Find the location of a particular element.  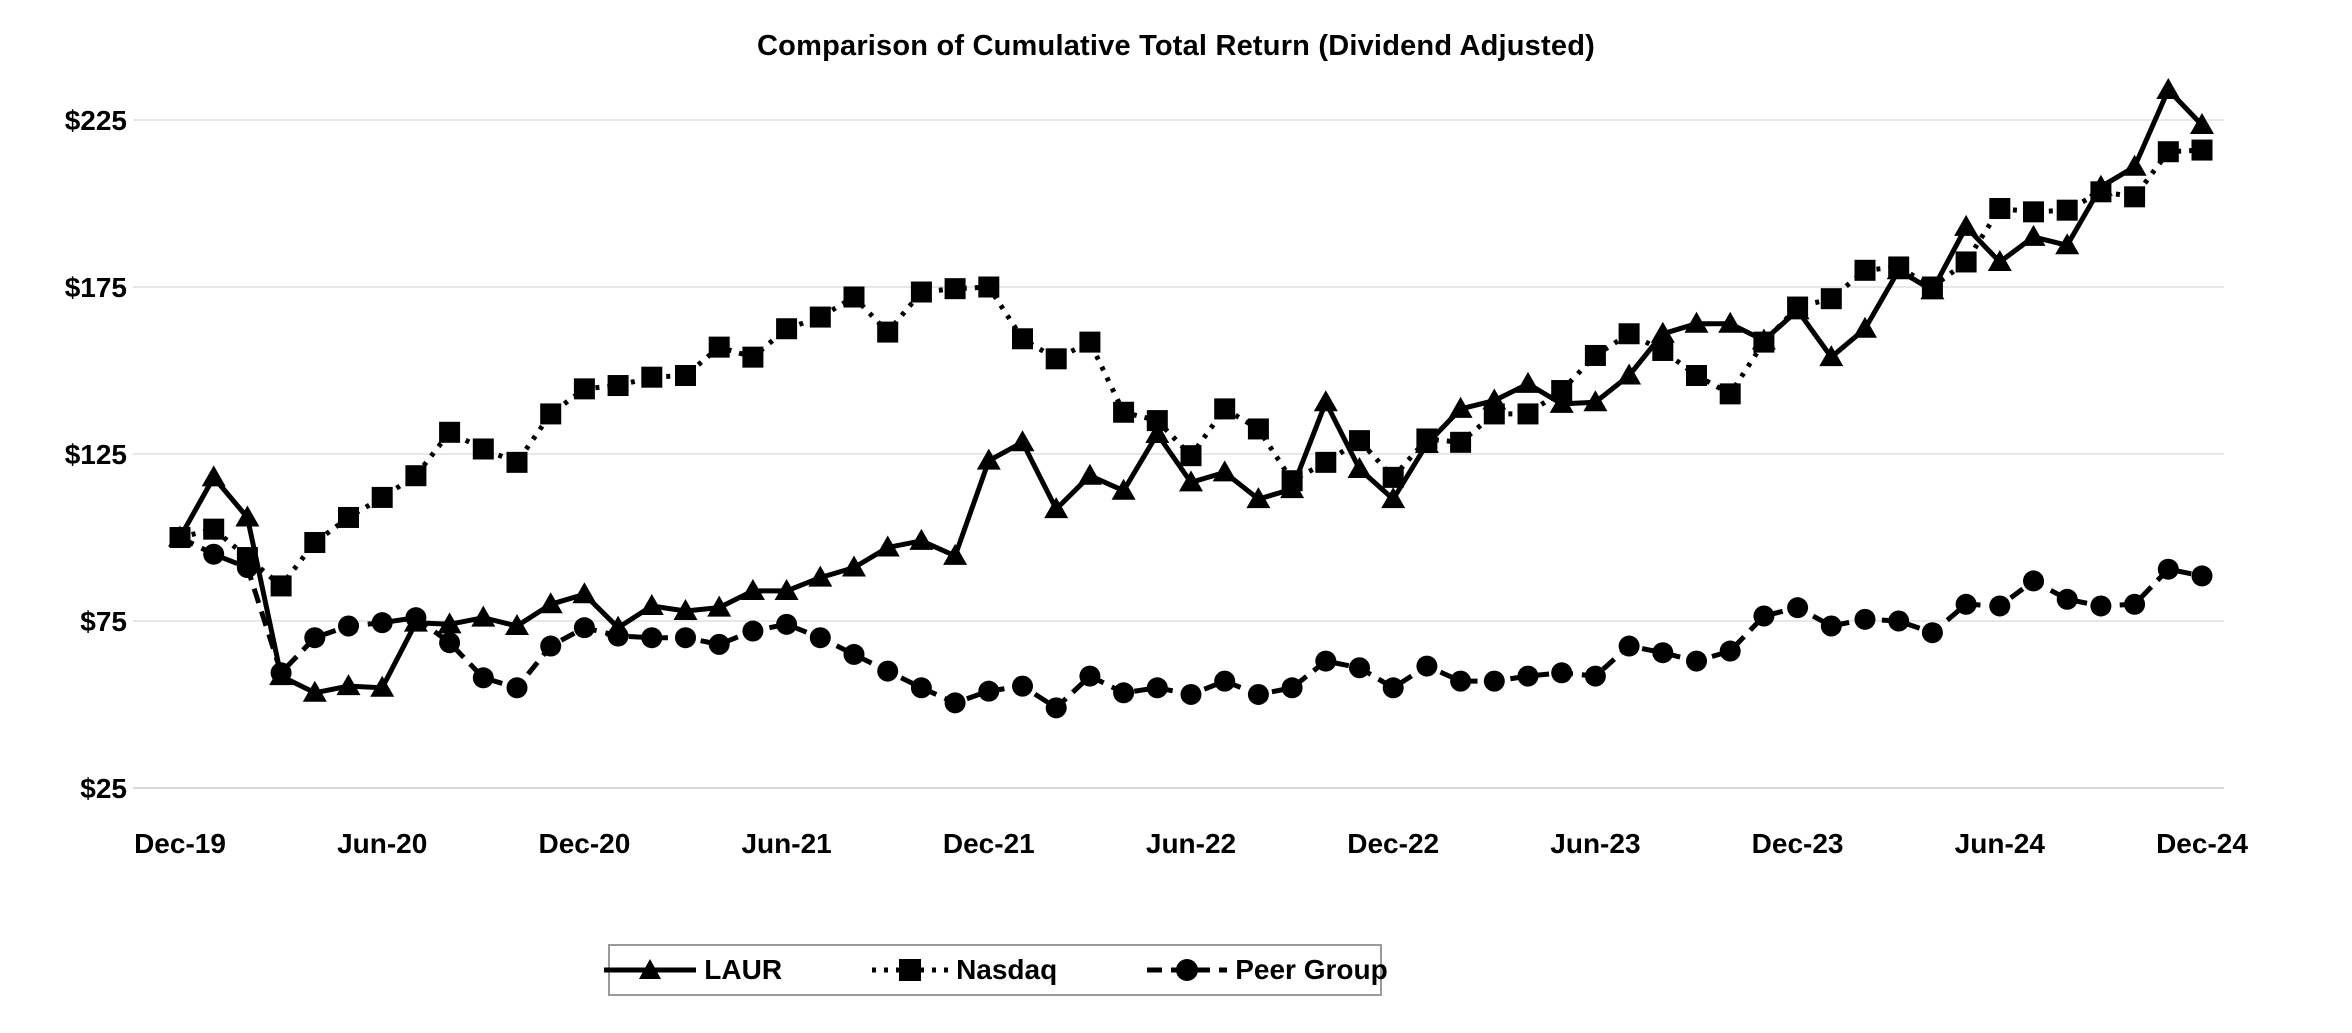

legend: LAUR Nasdaq Peer Group is located at coordinates (996, 970).